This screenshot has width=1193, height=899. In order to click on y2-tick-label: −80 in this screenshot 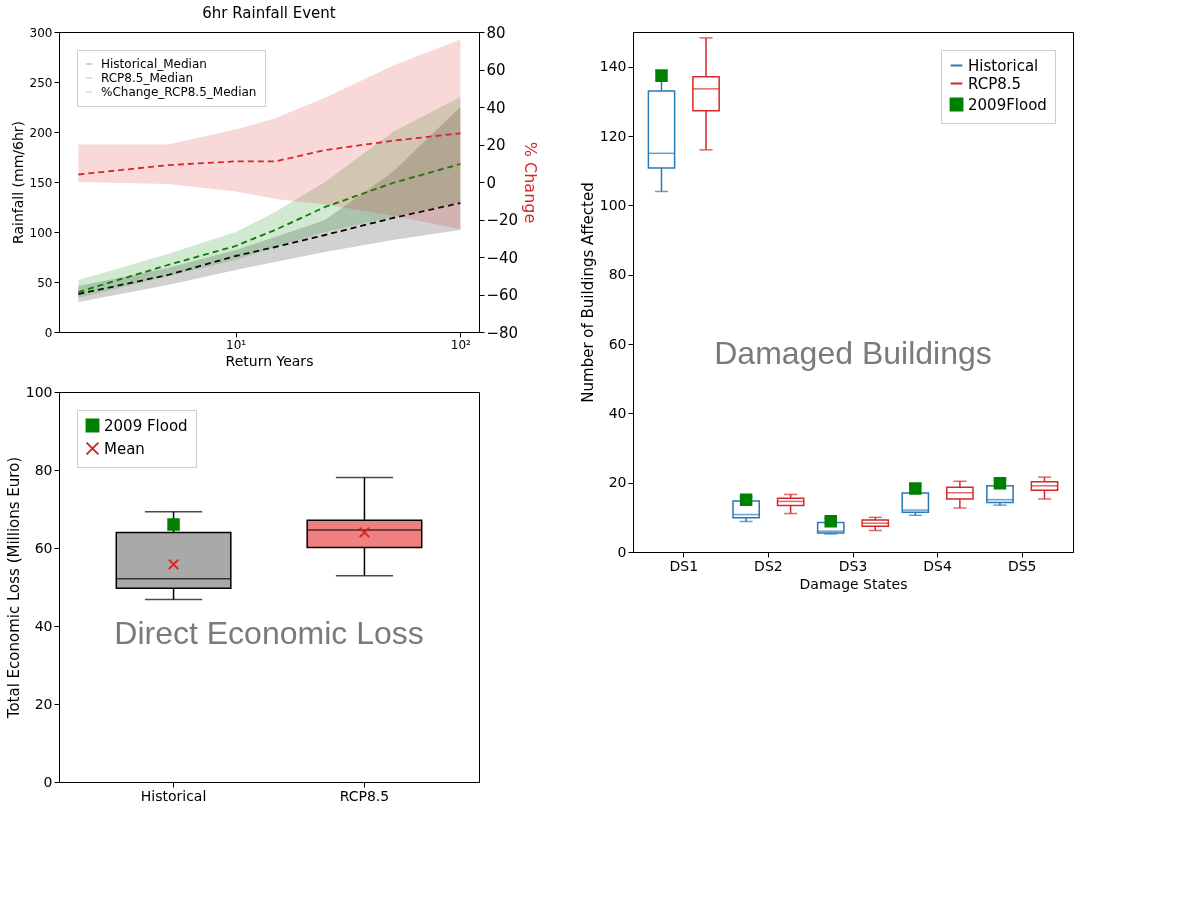, I will do `click(502, 332)`.